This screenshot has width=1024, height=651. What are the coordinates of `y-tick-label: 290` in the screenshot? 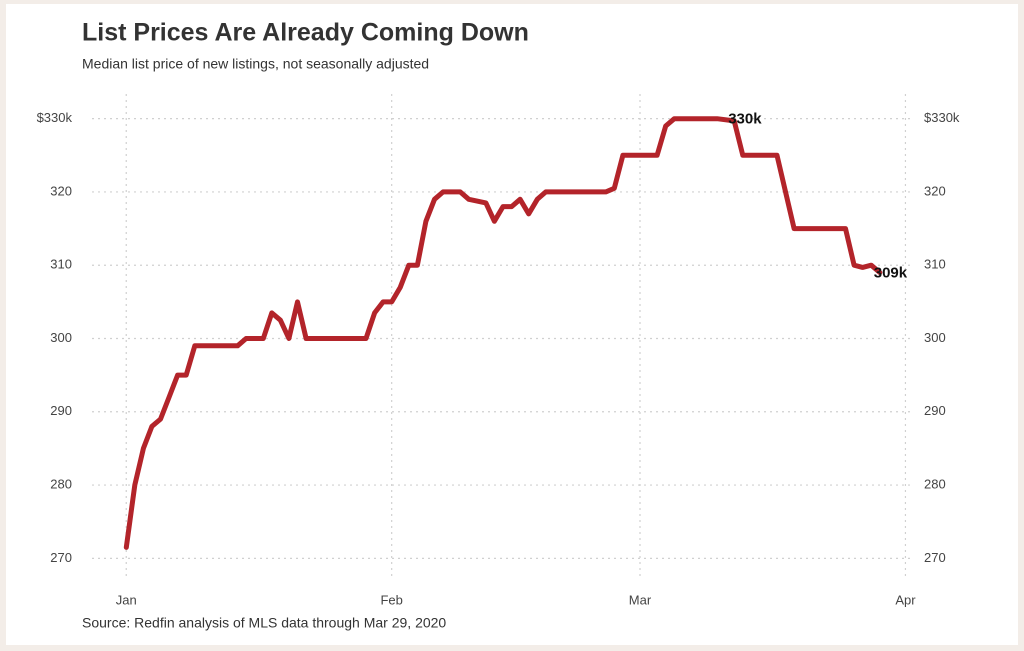 It's located at (61, 410).